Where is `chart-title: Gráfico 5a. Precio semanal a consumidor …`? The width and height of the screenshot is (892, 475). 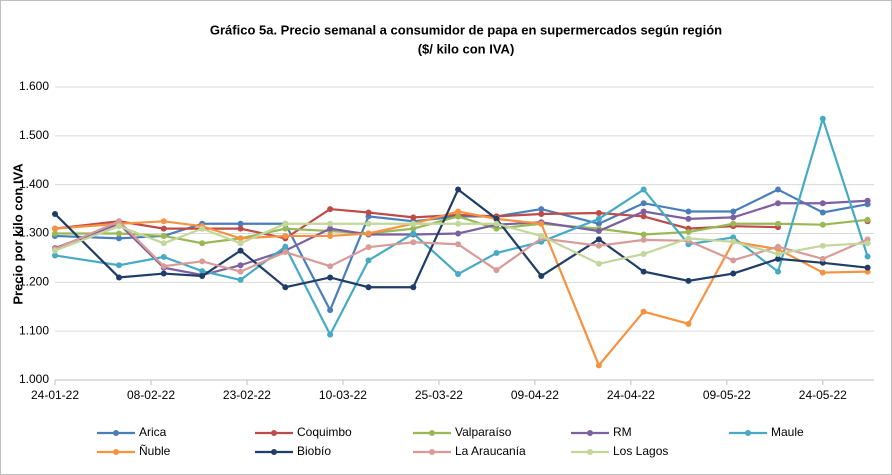
chart-title: Gráfico 5a. Precio semanal a consumidor … is located at coordinates (466, 29).